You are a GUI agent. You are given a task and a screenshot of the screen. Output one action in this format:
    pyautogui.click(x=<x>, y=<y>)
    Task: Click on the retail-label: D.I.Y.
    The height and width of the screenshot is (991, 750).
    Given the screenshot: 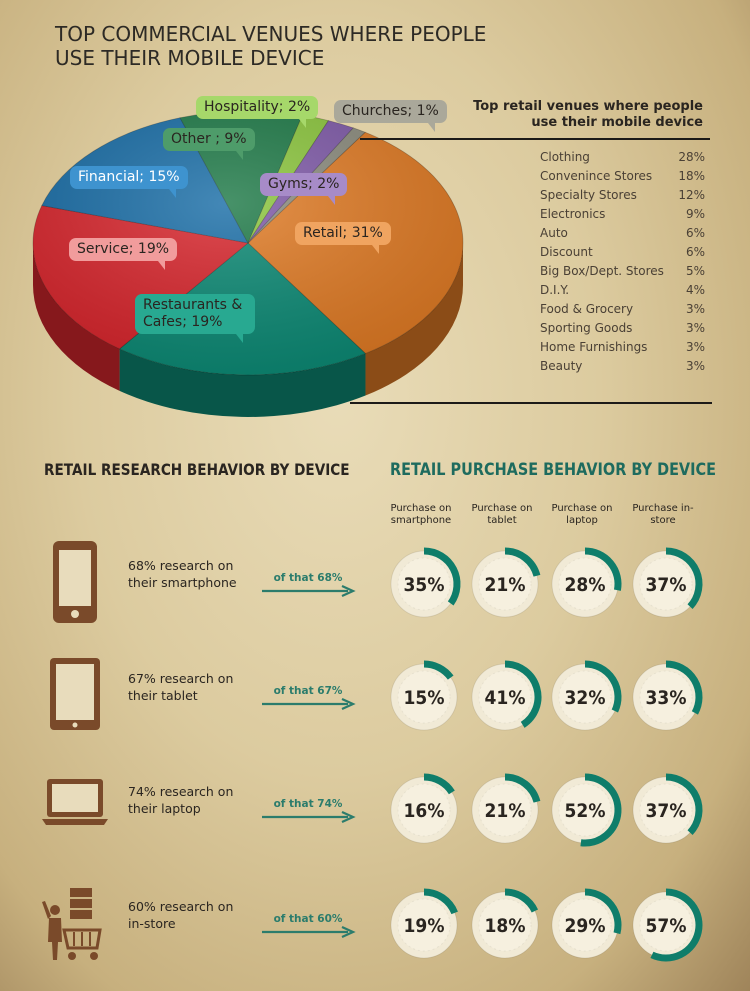 What is the action you would take?
    pyautogui.click(x=555, y=290)
    